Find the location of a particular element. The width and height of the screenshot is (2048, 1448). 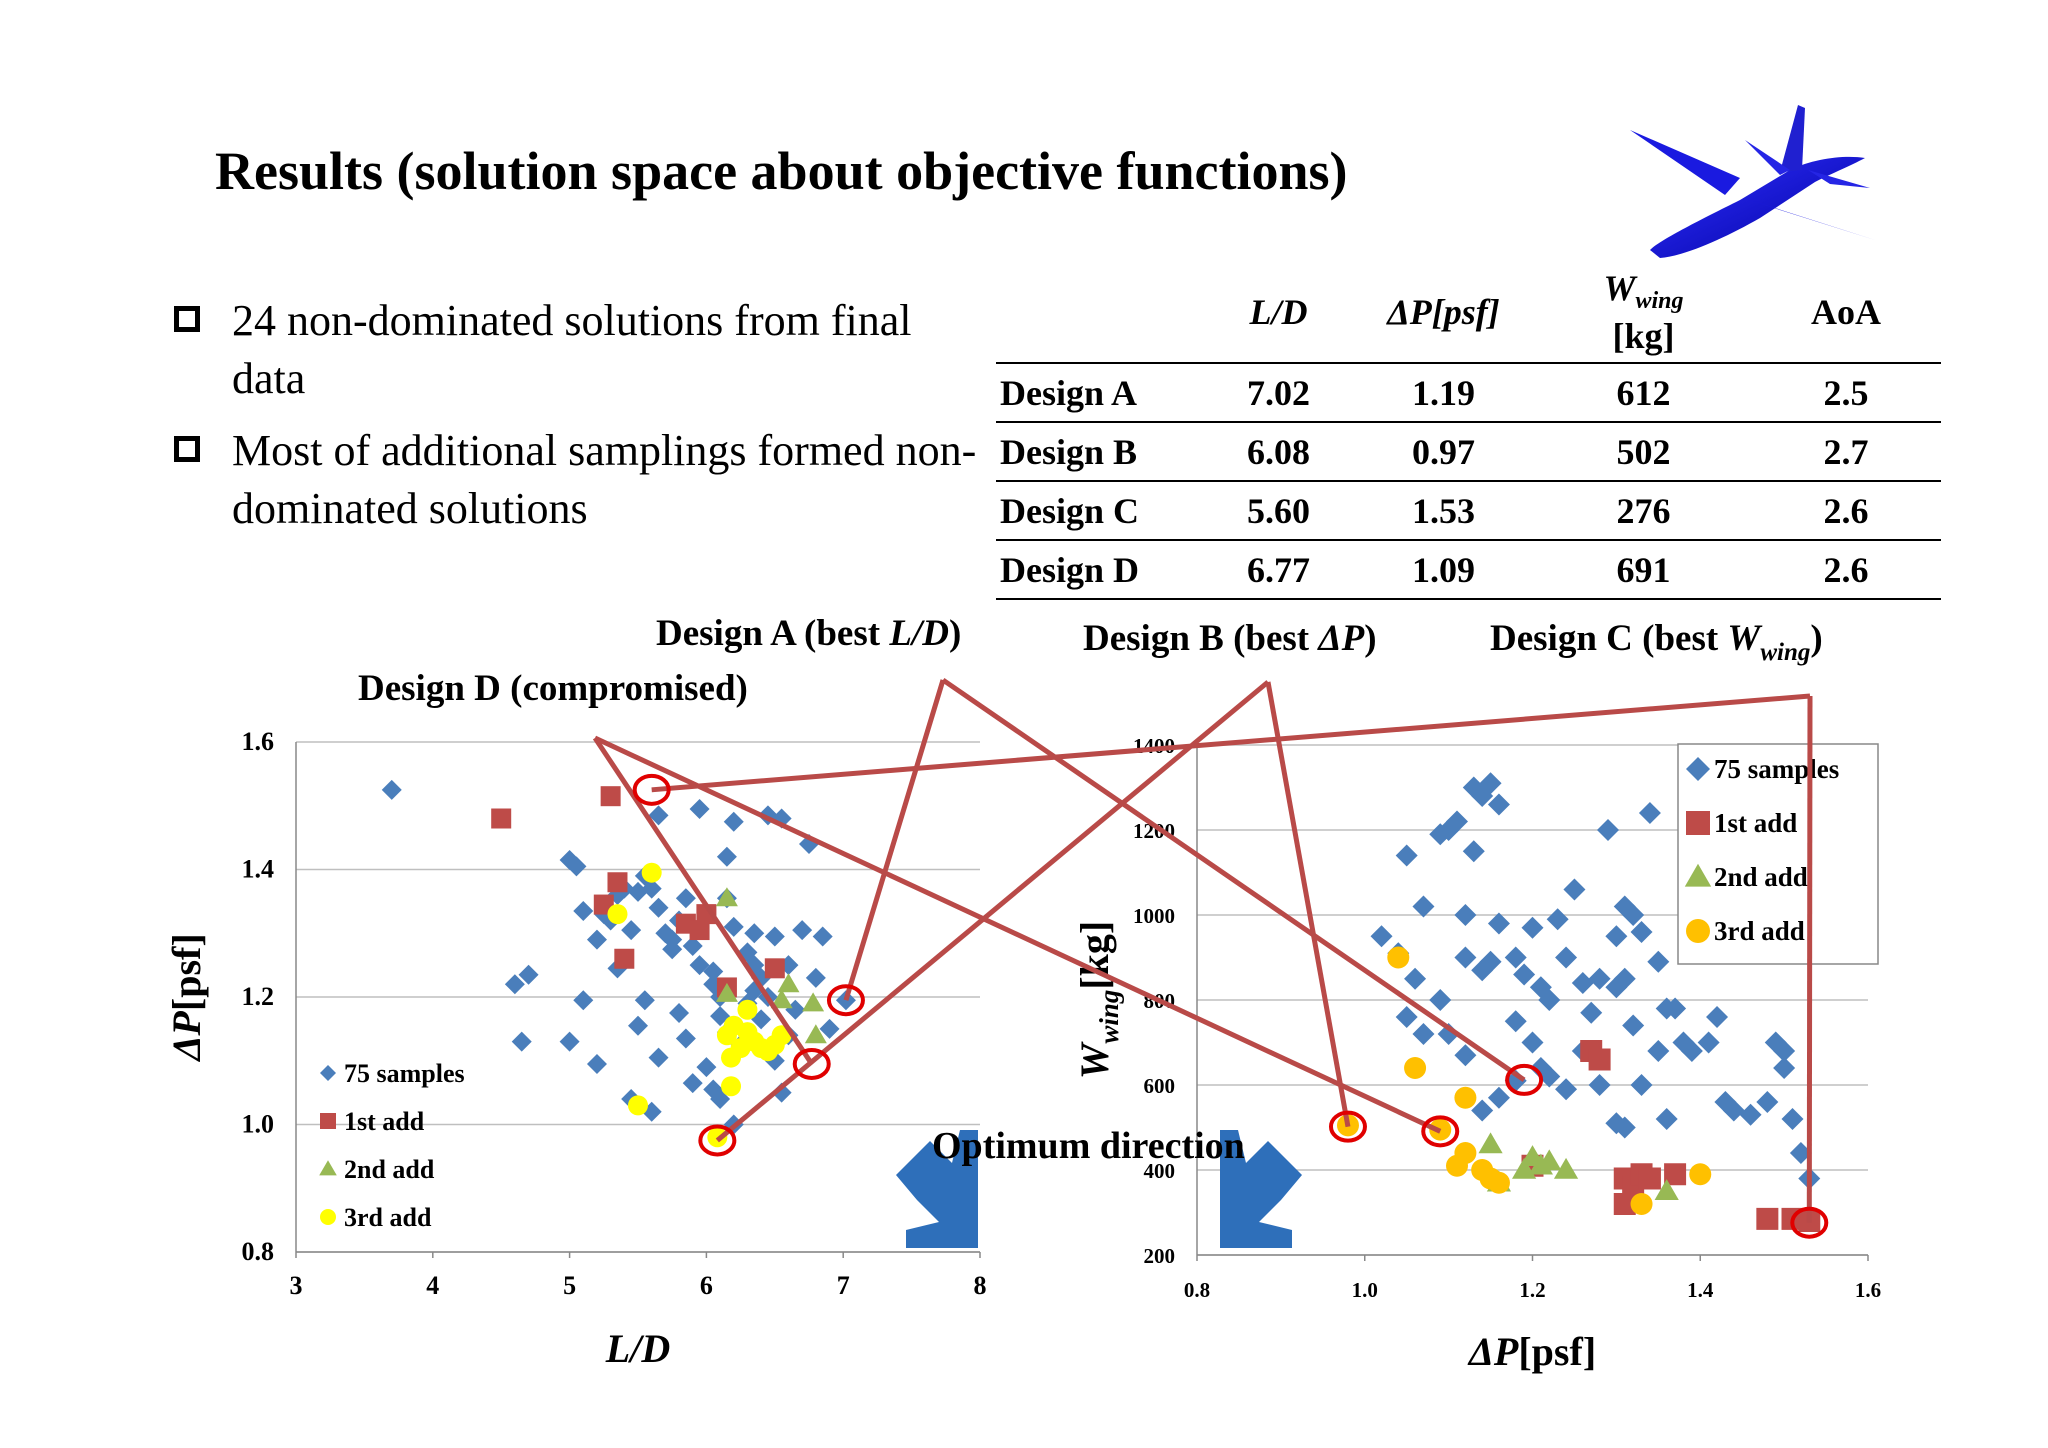

y-axis-title-var: W is located at coordinates (1094, 1060).